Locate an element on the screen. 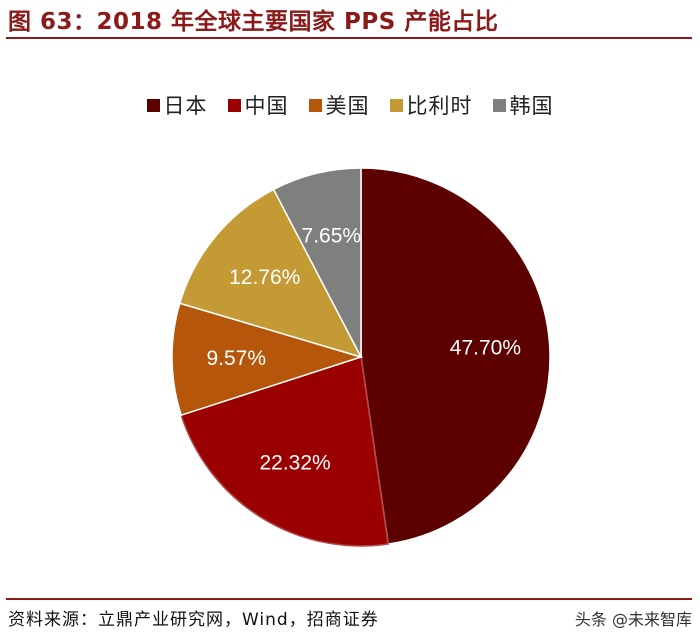 The image size is (700, 640). title-divider is located at coordinates (349, 38).